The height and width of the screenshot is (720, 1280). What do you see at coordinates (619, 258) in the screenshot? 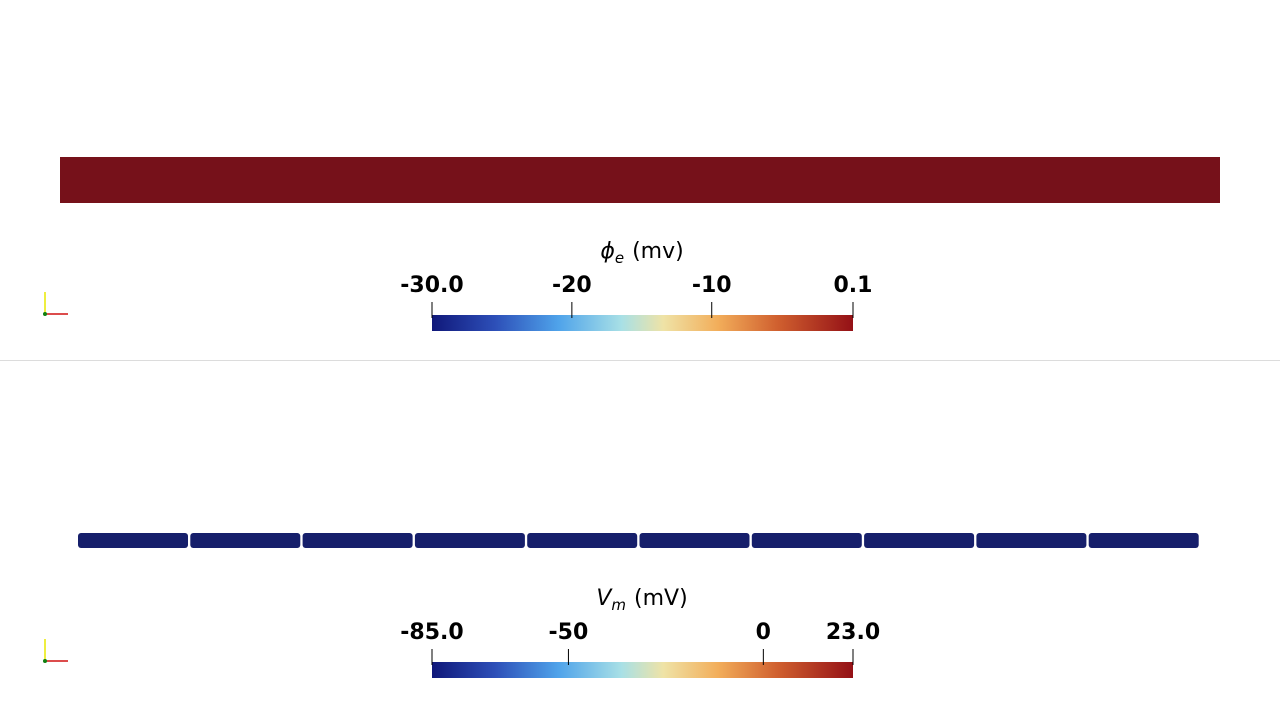
I see `title-subscript: e` at bounding box center [619, 258].